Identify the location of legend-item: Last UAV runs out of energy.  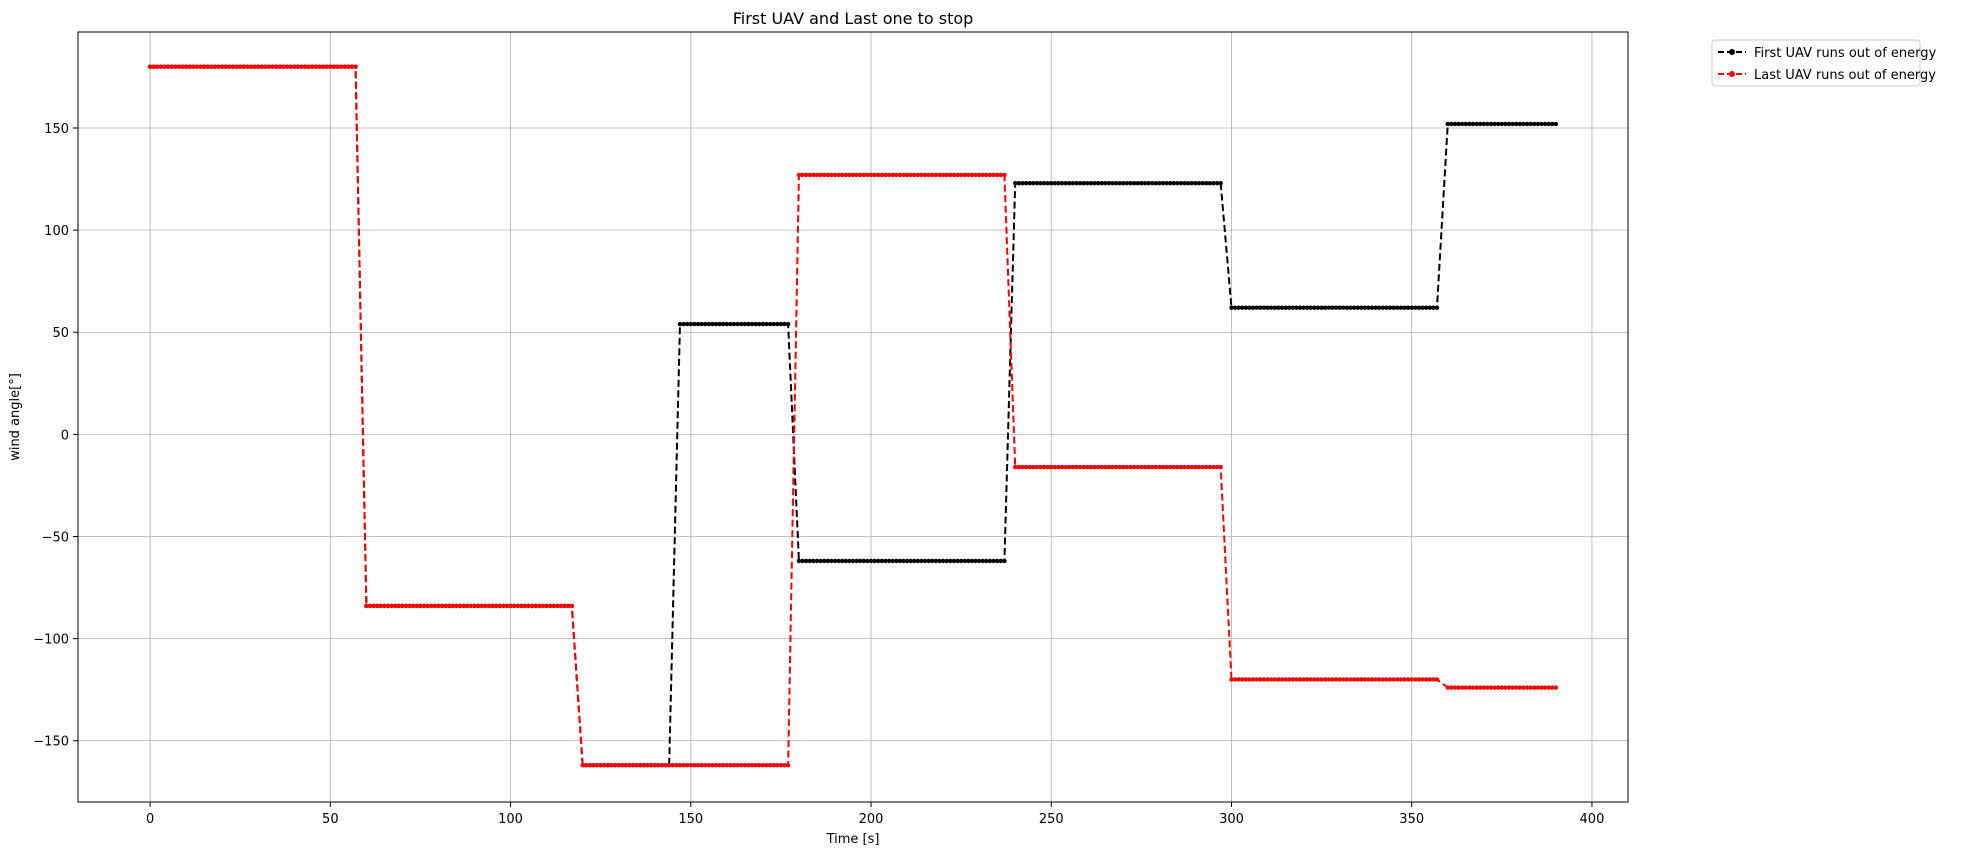
(1827, 75).